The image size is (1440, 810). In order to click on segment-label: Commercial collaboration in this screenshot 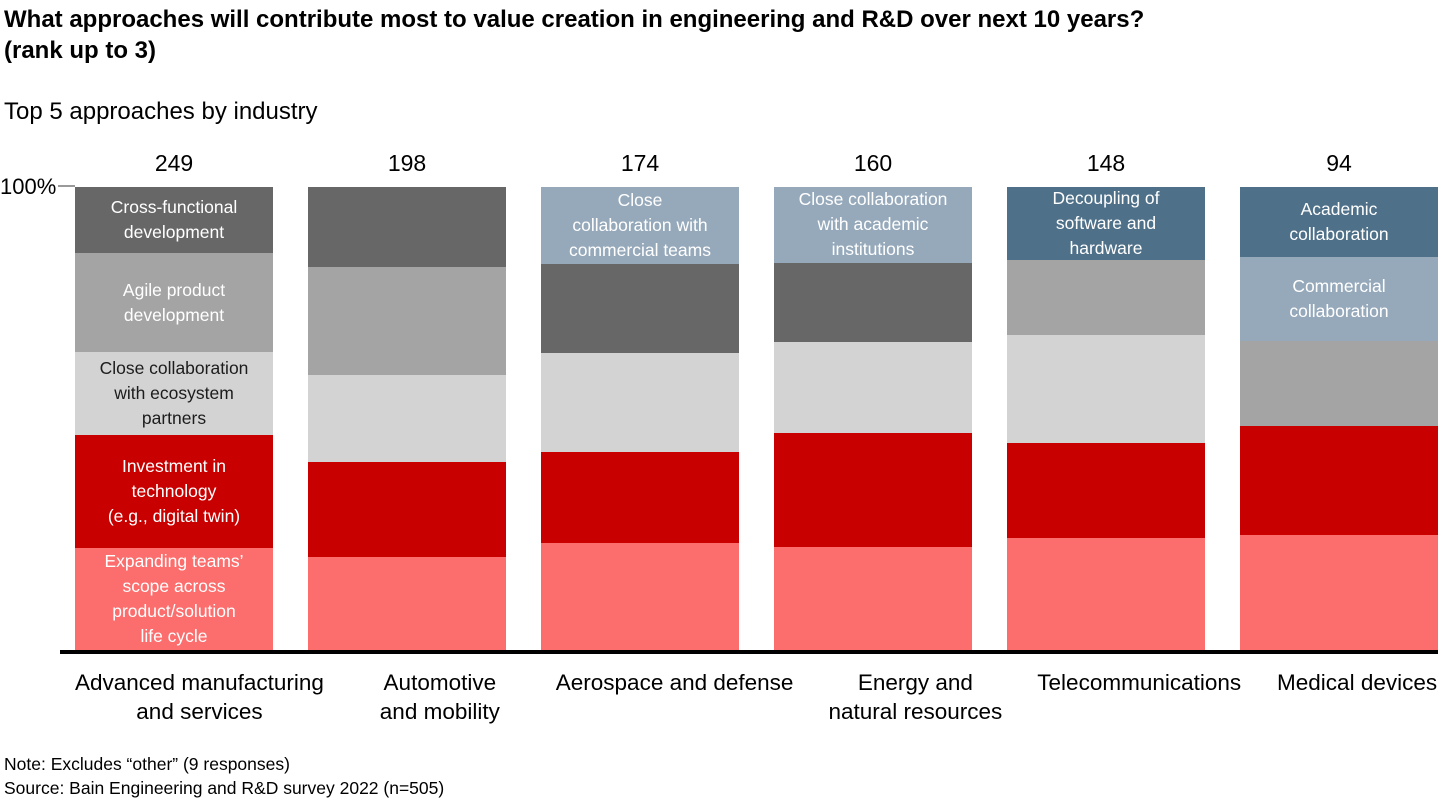, I will do `click(1339, 298)`.